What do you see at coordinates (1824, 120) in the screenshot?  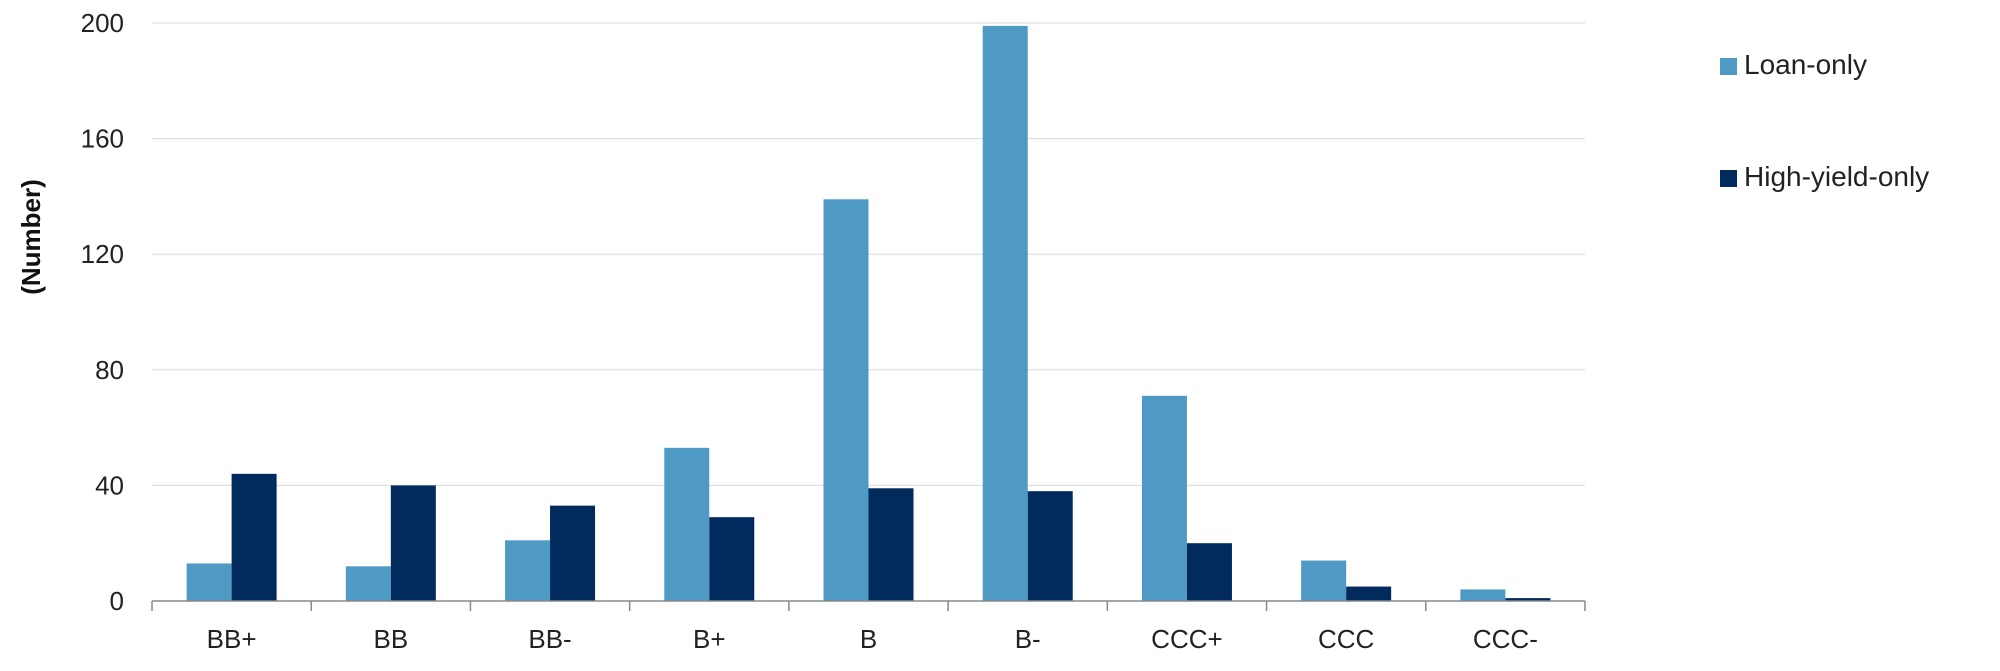 I see `legend: Loan-only High-yield-only` at bounding box center [1824, 120].